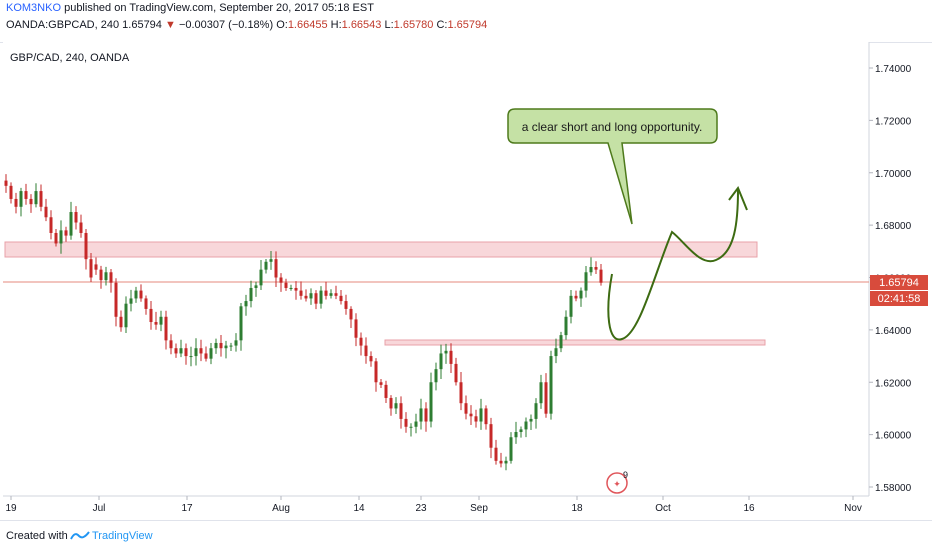 The height and width of the screenshot is (551, 932). What do you see at coordinates (893, 226) in the screenshot?
I see `y-tick-label: 1.68000` at bounding box center [893, 226].